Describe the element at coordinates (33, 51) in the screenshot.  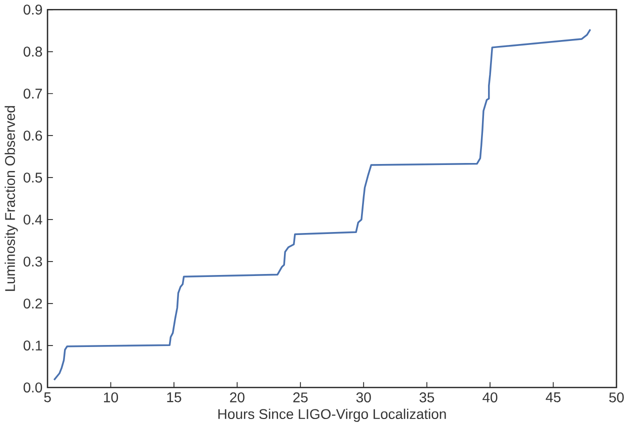
I see `y-tick-label: 0.8` at that location.